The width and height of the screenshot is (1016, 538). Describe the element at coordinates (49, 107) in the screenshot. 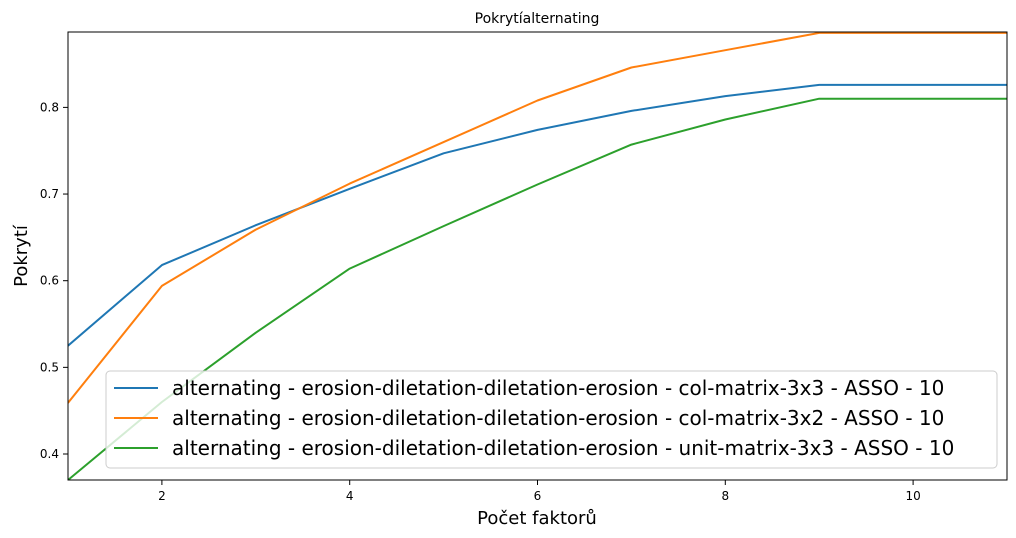

I see `y-tick-label: 0.8` at that location.